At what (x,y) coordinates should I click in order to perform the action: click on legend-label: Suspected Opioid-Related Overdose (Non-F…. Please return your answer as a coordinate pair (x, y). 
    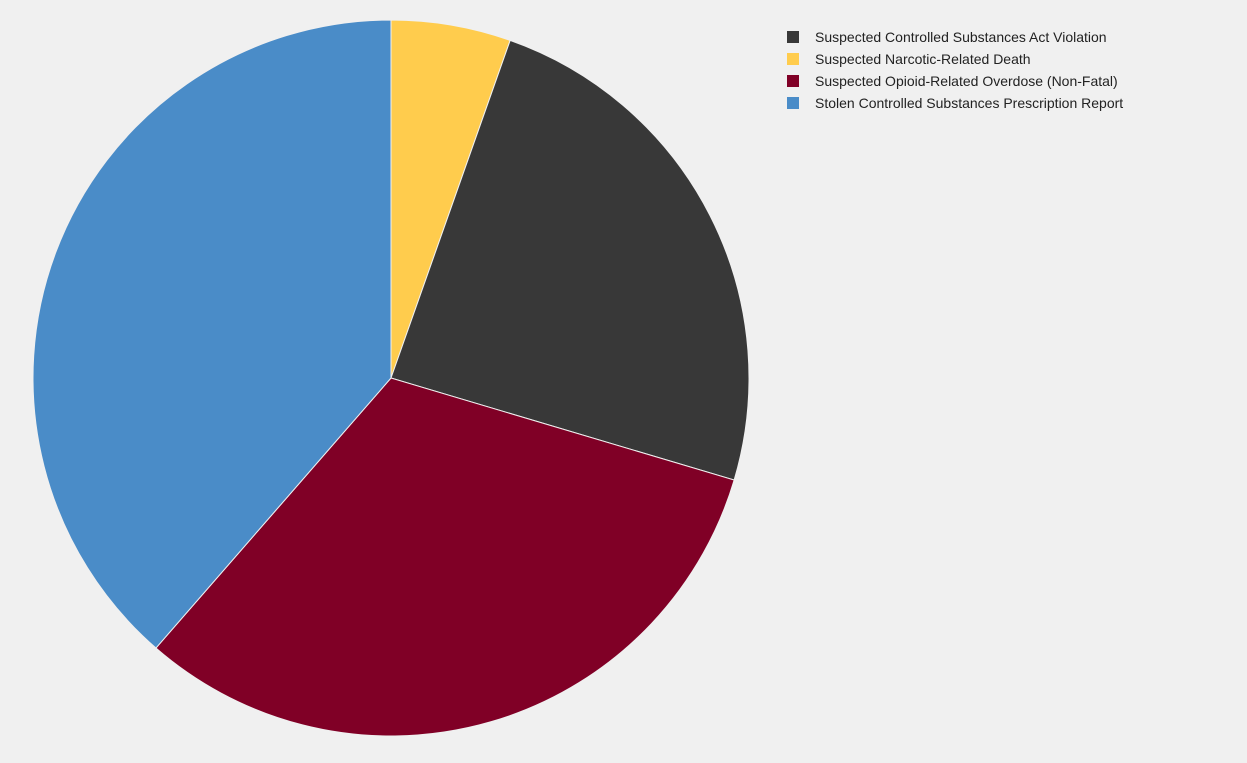
    Looking at the image, I should click on (966, 81).